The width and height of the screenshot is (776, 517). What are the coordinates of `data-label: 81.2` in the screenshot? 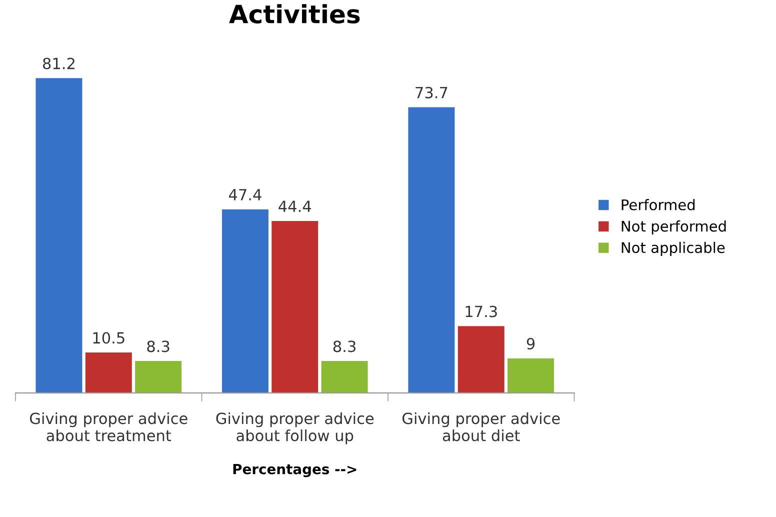 It's located at (58, 64).